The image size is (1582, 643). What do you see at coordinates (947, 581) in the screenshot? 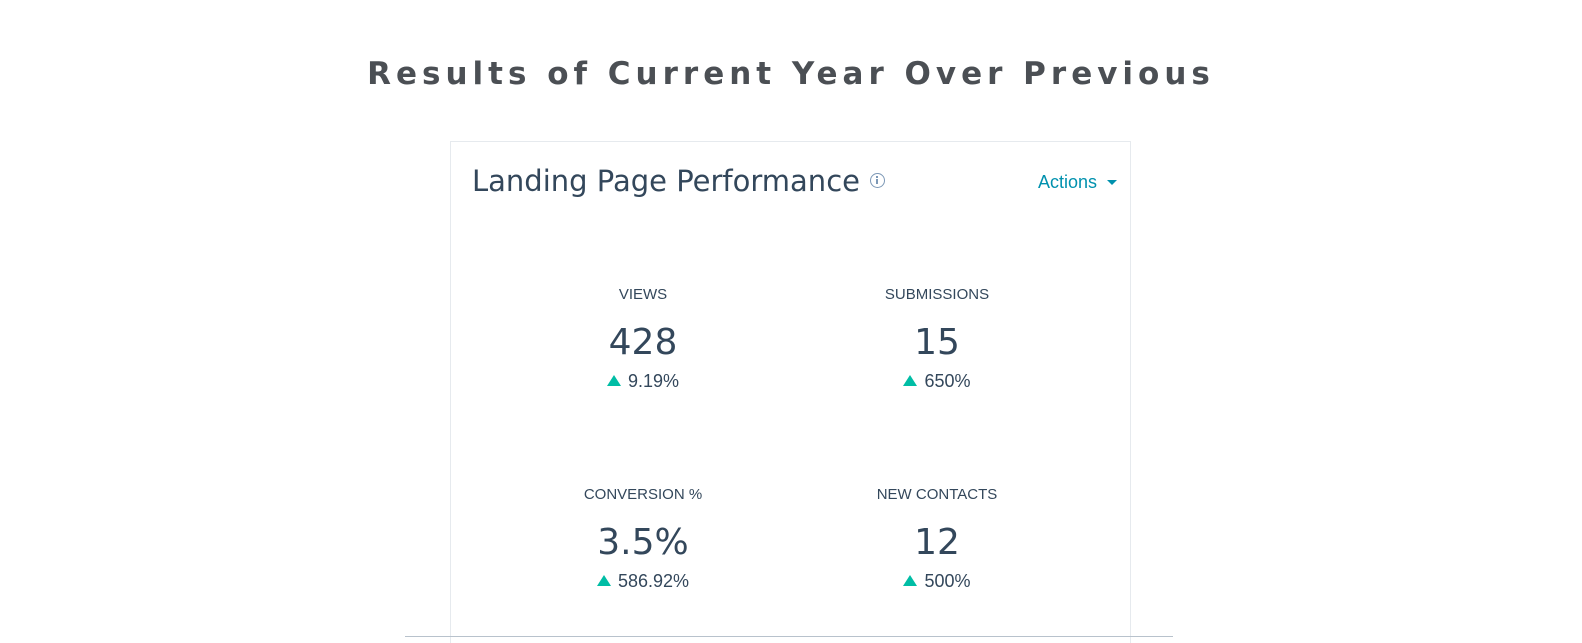
I see `metric-change-value: 500%` at bounding box center [947, 581].